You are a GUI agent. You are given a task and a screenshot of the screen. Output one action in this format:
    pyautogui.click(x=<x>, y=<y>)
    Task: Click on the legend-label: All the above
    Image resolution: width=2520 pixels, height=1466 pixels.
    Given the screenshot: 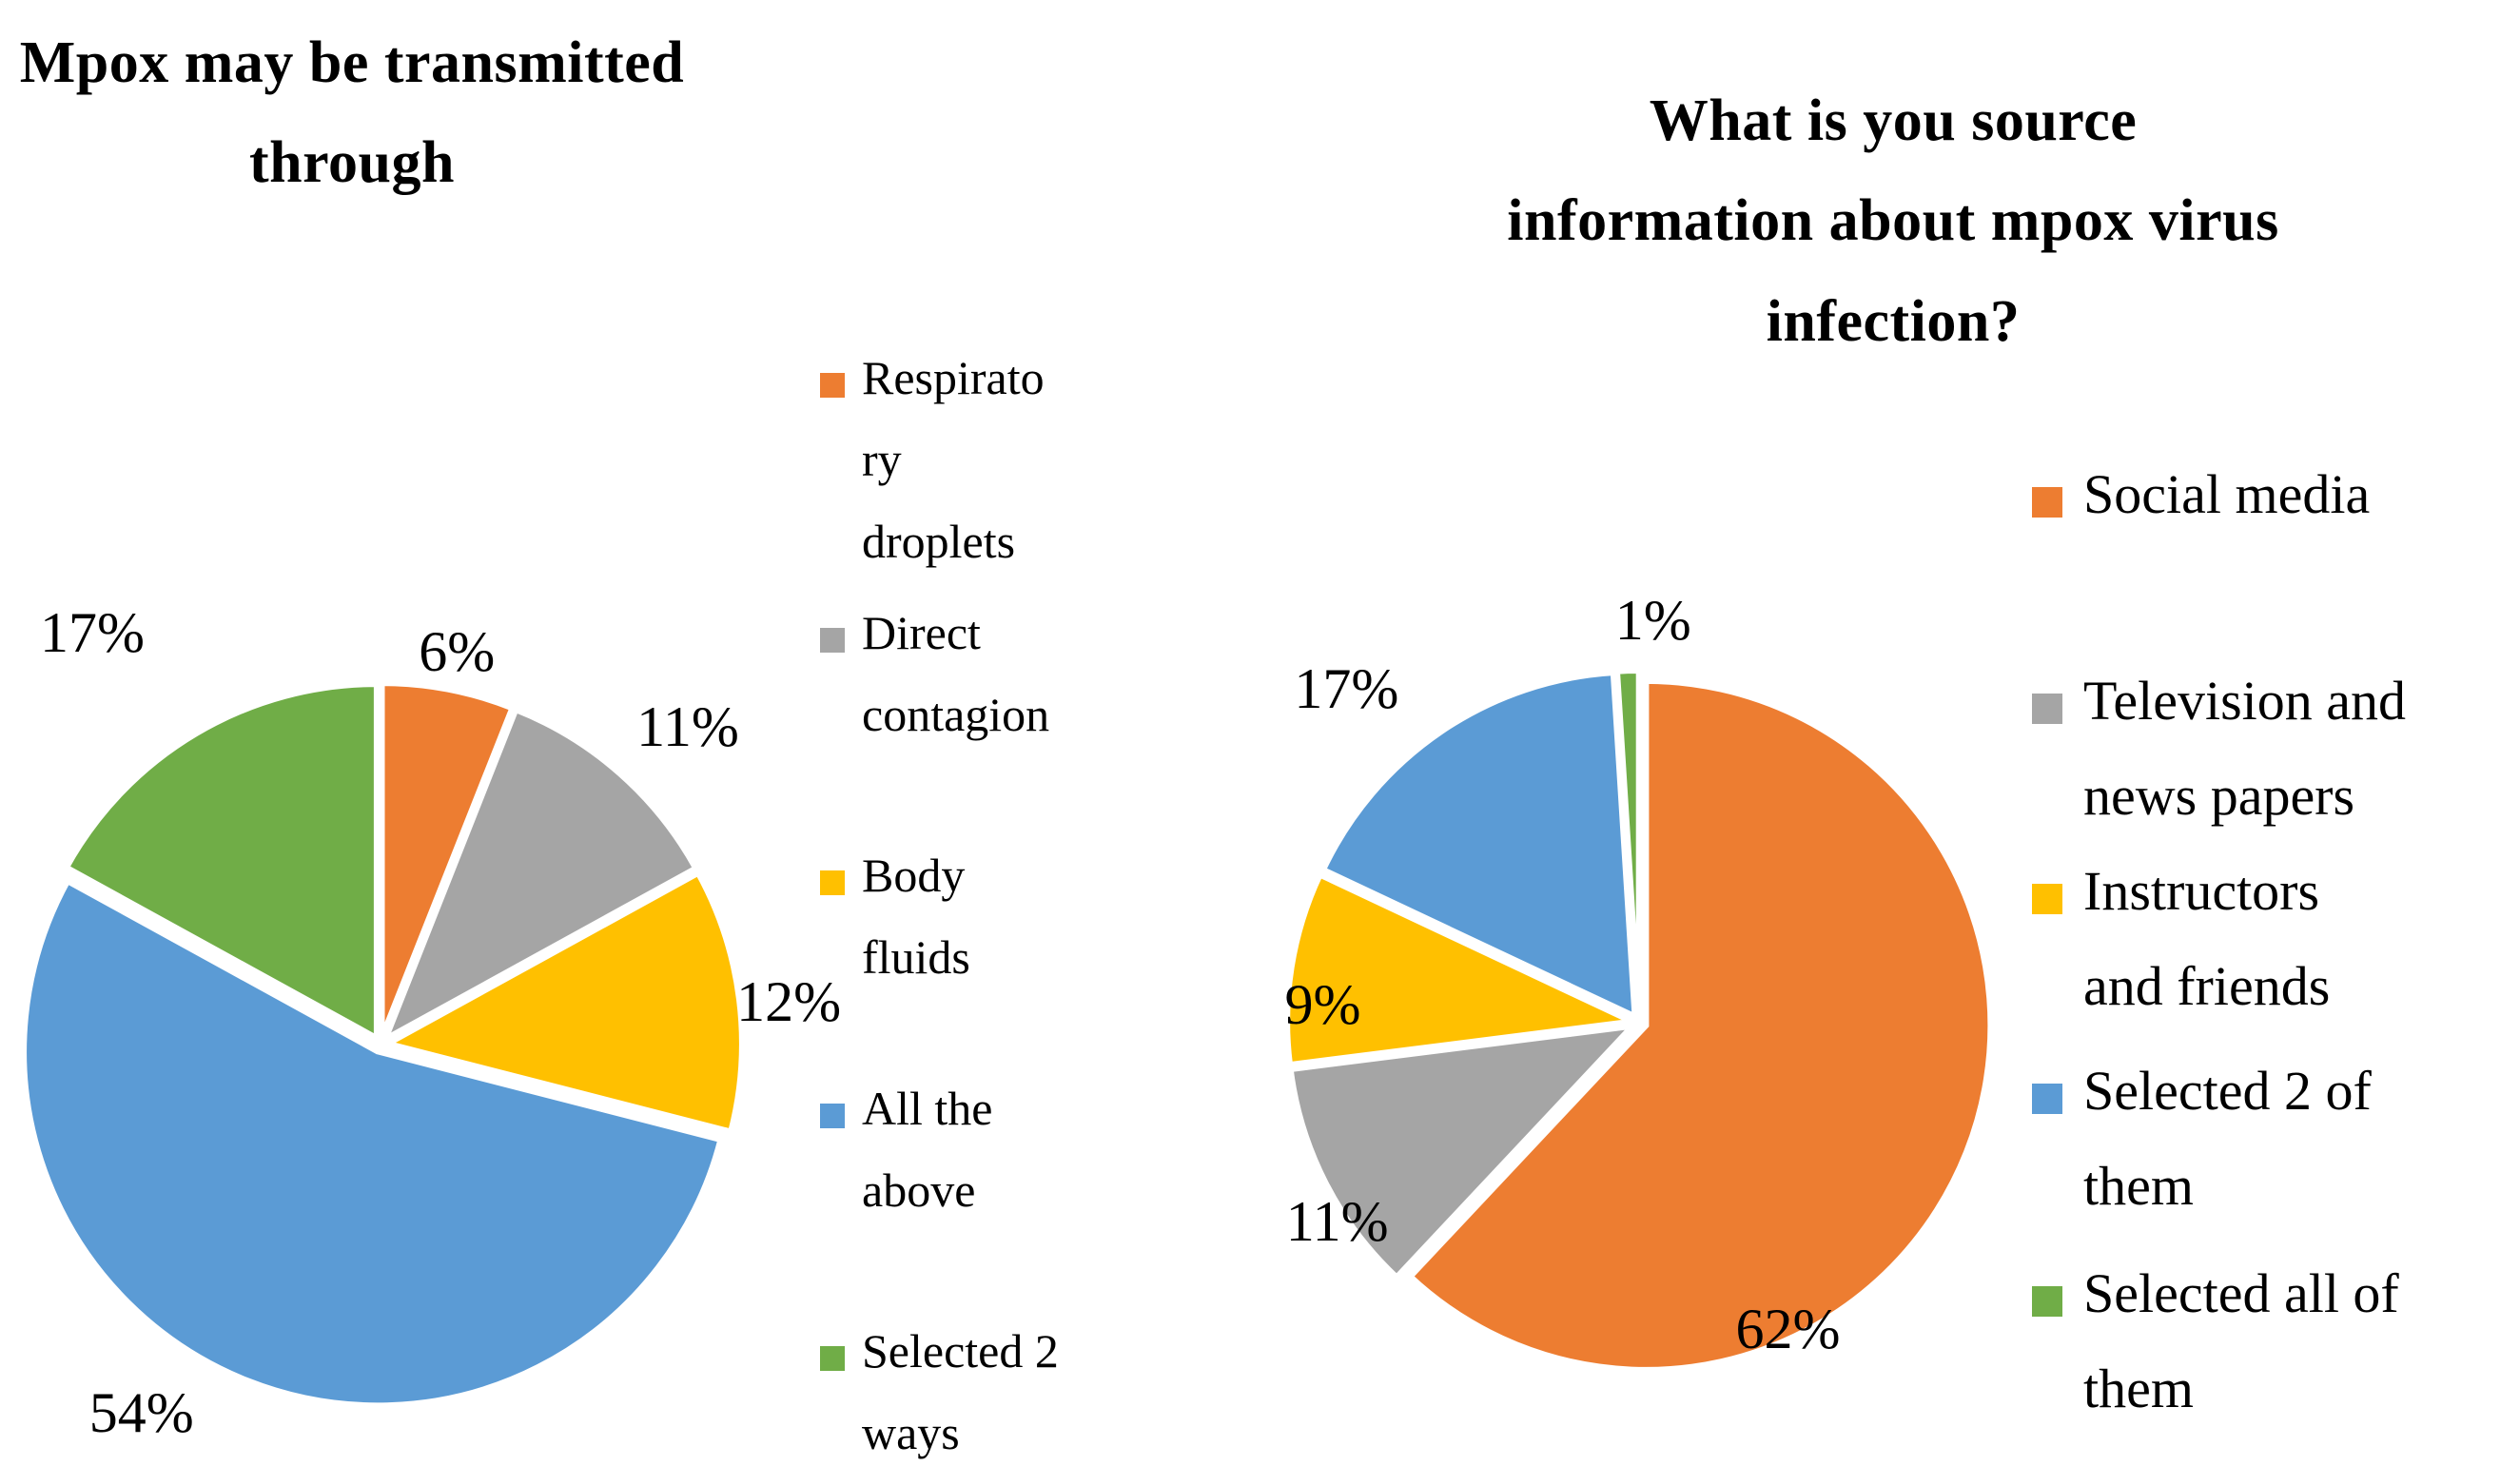 What is the action you would take?
    pyautogui.click(x=928, y=1149)
    